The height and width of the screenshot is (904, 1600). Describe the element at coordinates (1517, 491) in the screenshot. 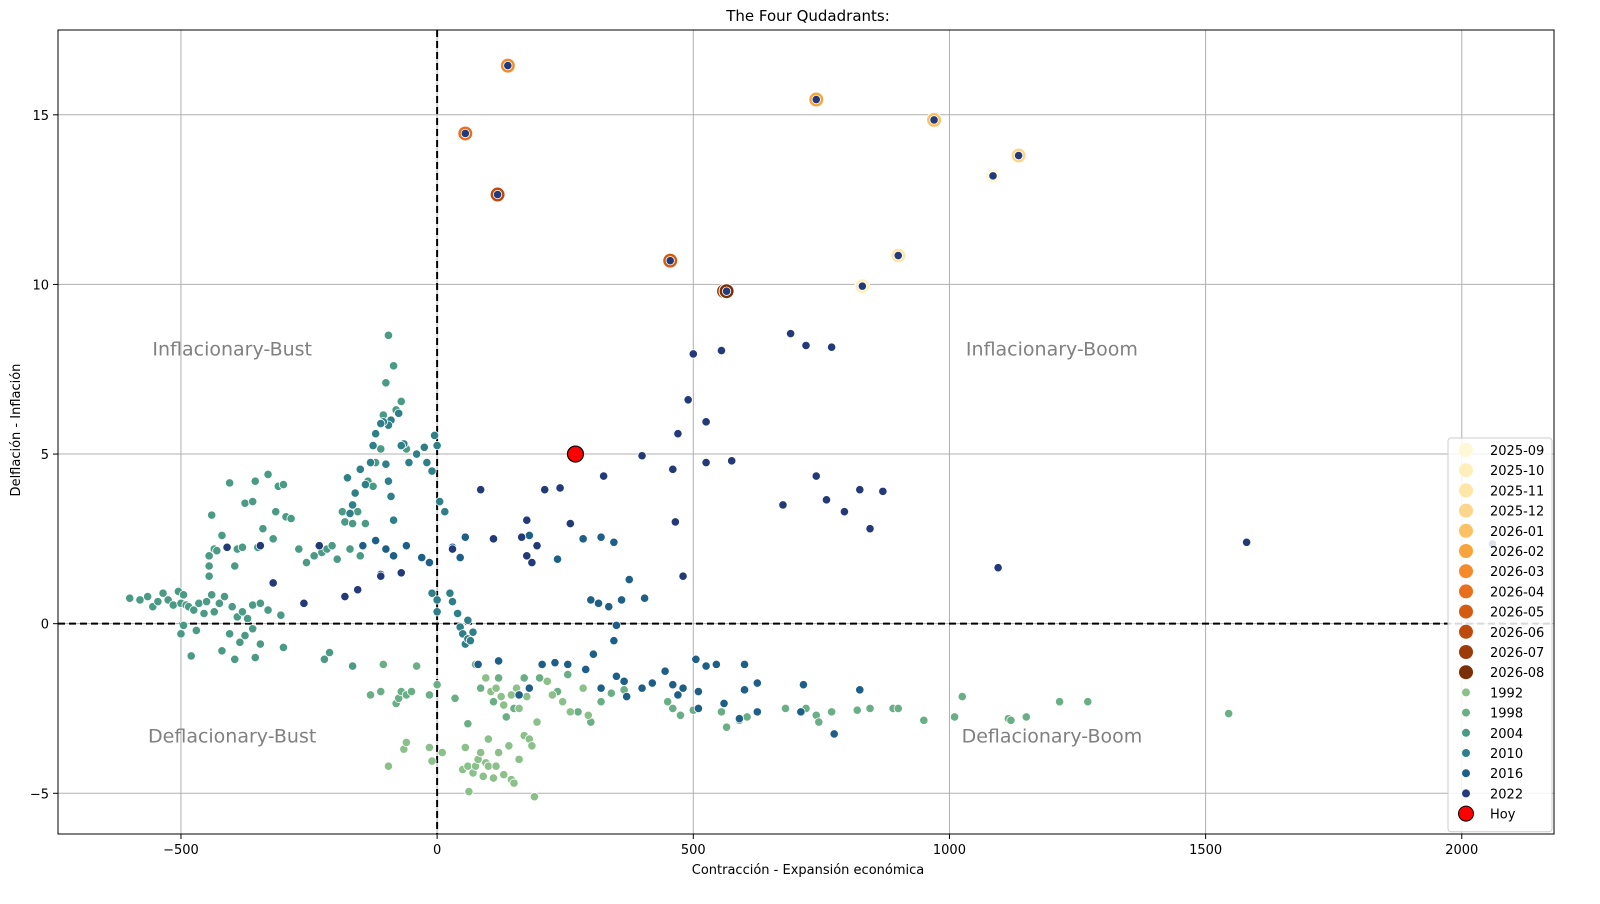

I see `legend-entry: 2025-11` at that location.